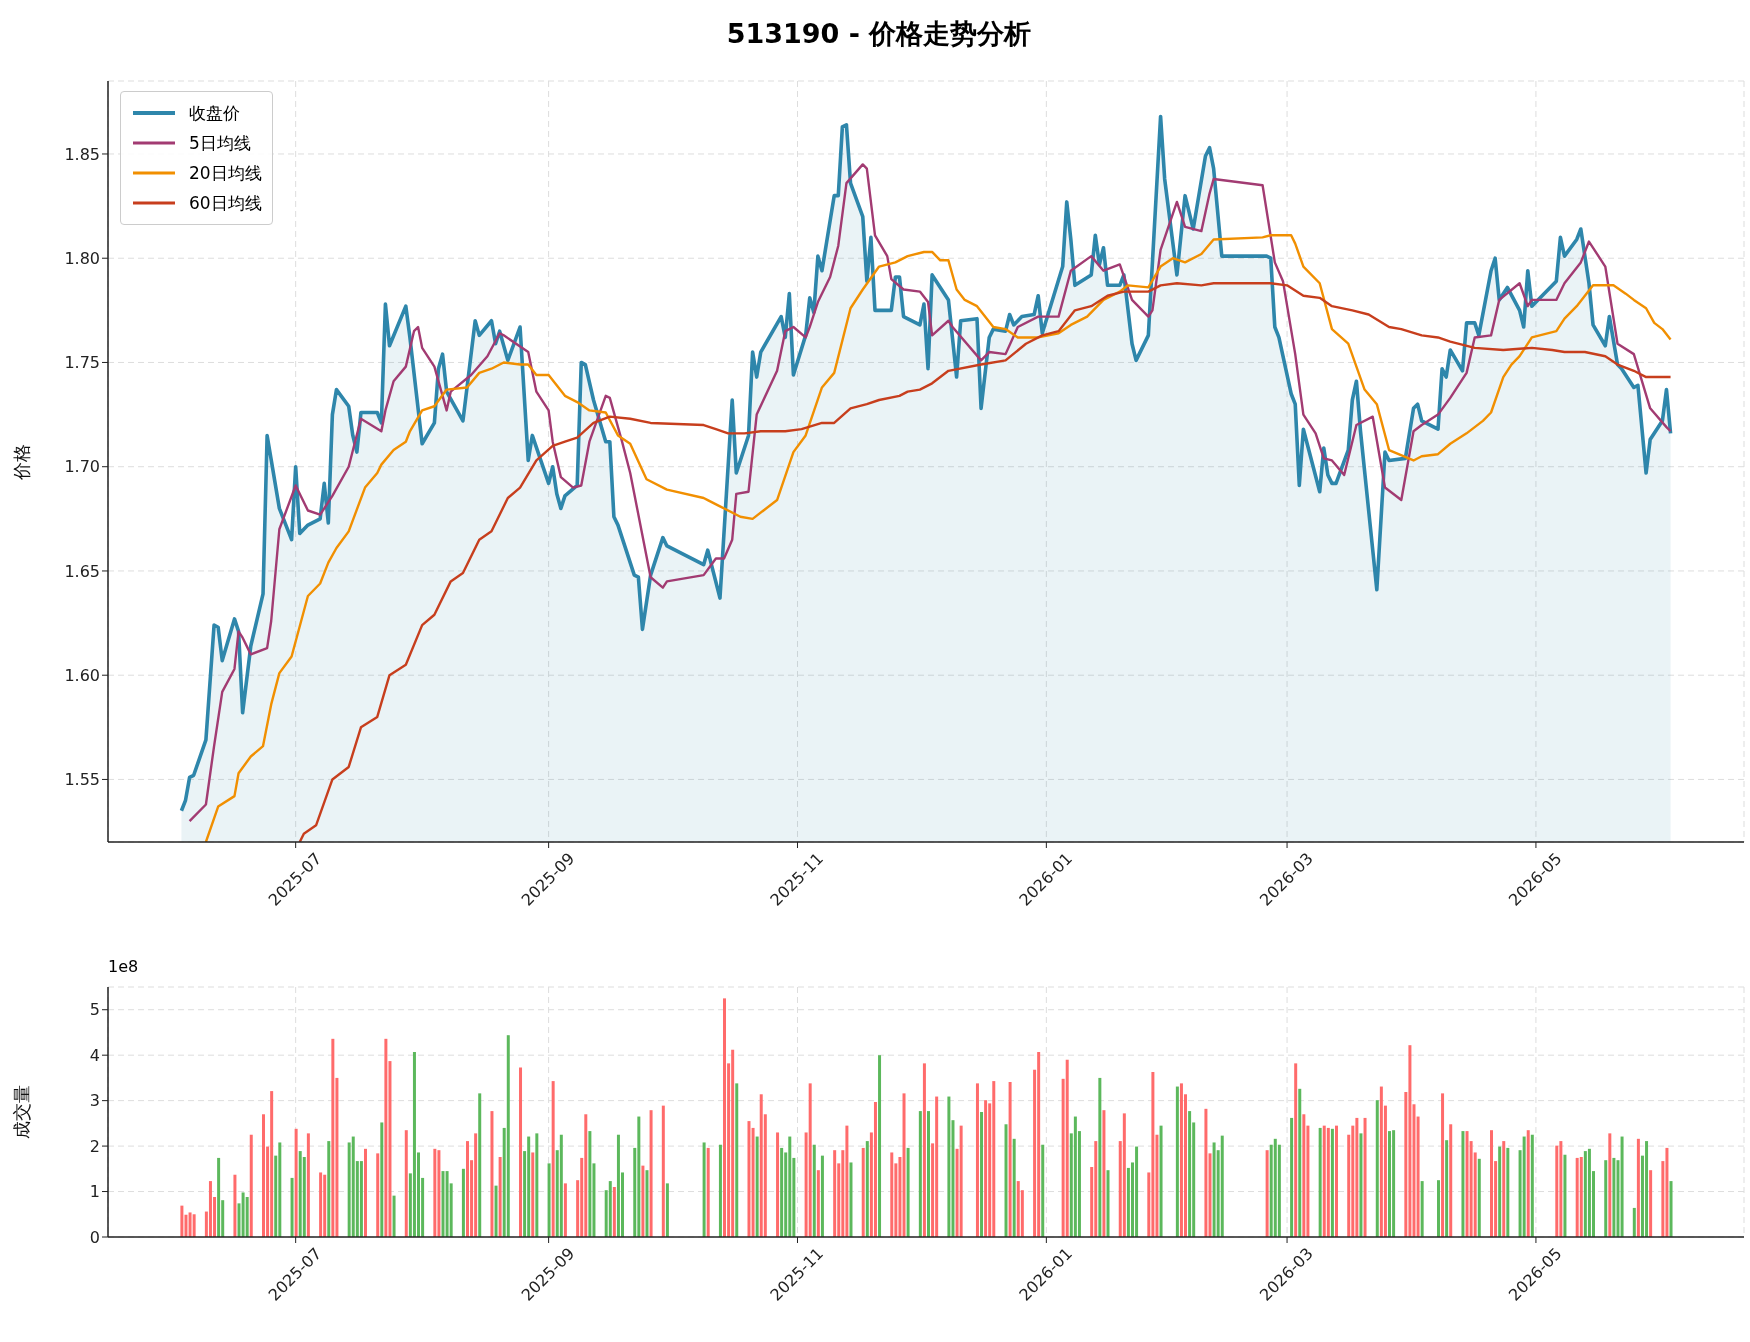 The height and width of the screenshot is (1342, 1750). What do you see at coordinates (82, 363) in the screenshot?
I see `y-tick-label: 1.75` at bounding box center [82, 363].